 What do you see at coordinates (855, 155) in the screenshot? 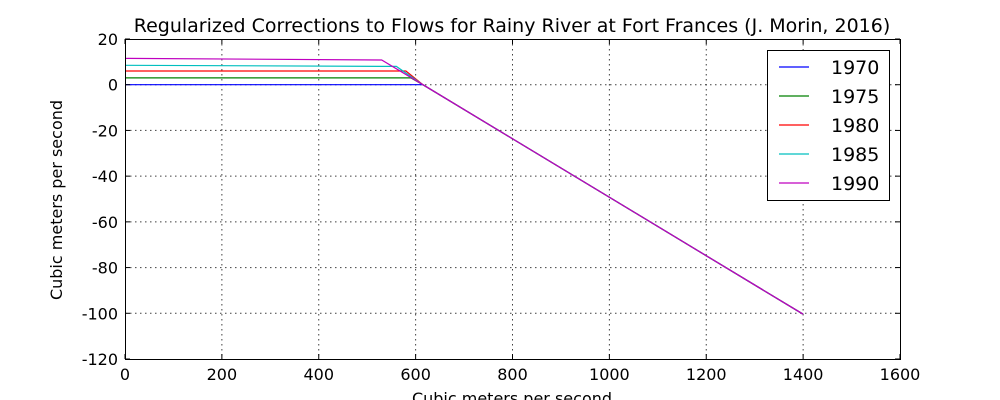
I see `legend-label: 1985` at bounding box center [855, 155].